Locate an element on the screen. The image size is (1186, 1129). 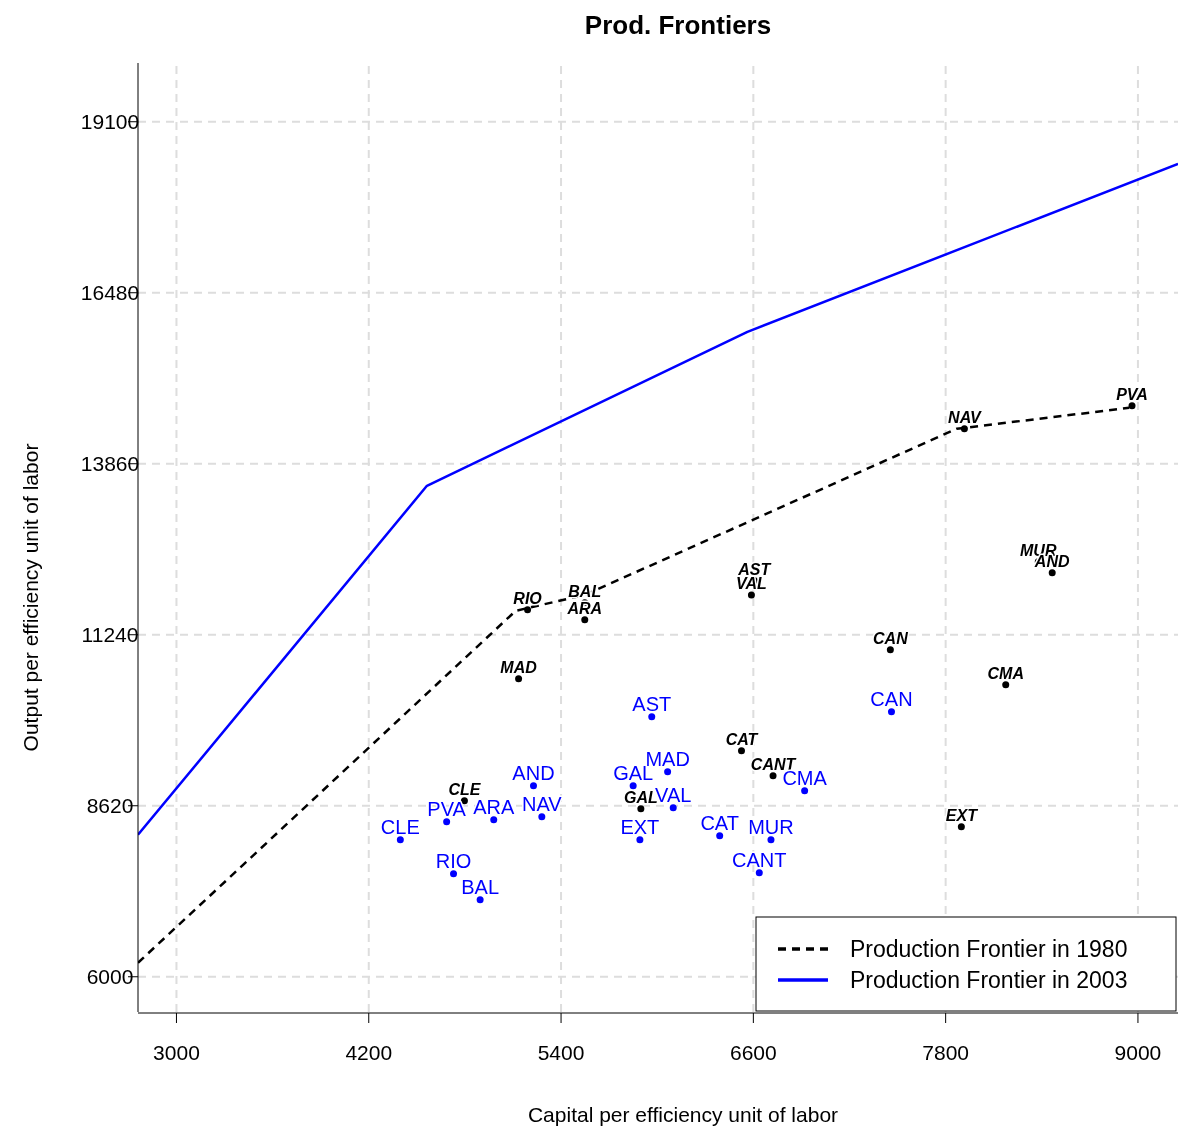
y-tick-label: 8620 is located at coordinates (110, 806).